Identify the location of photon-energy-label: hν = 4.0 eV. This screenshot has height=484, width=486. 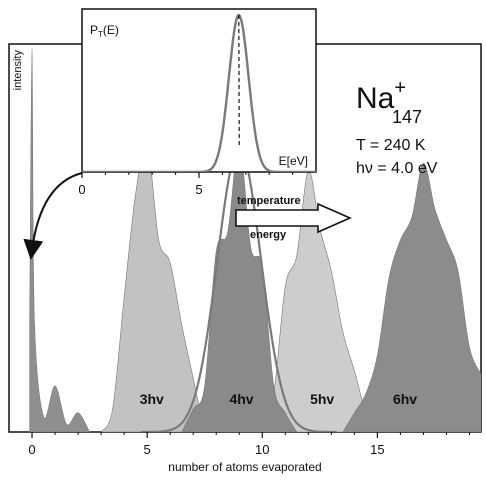
(397, 168).